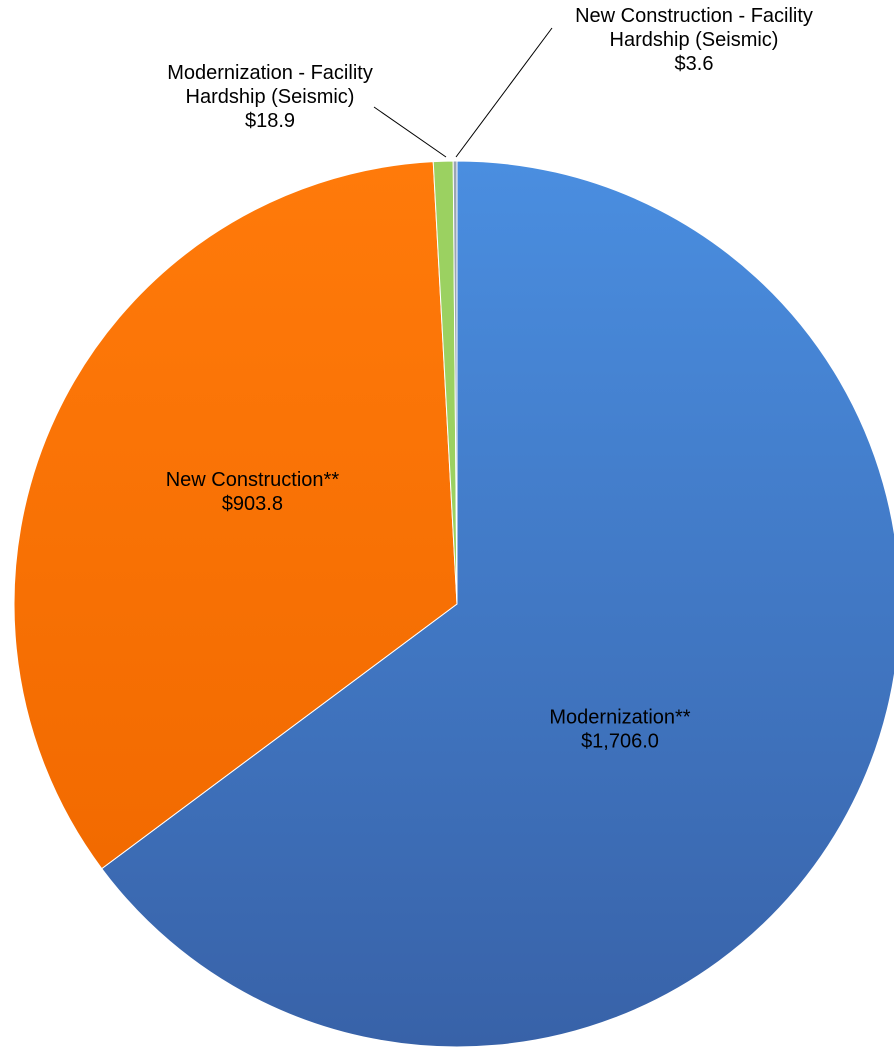 The height and width of the screenshot is (1056, 894). Describe the element at coordinates (455, 382) in the screenshot. I see `pie-slice-new-construction-facility-hardship-seismic` at that location.